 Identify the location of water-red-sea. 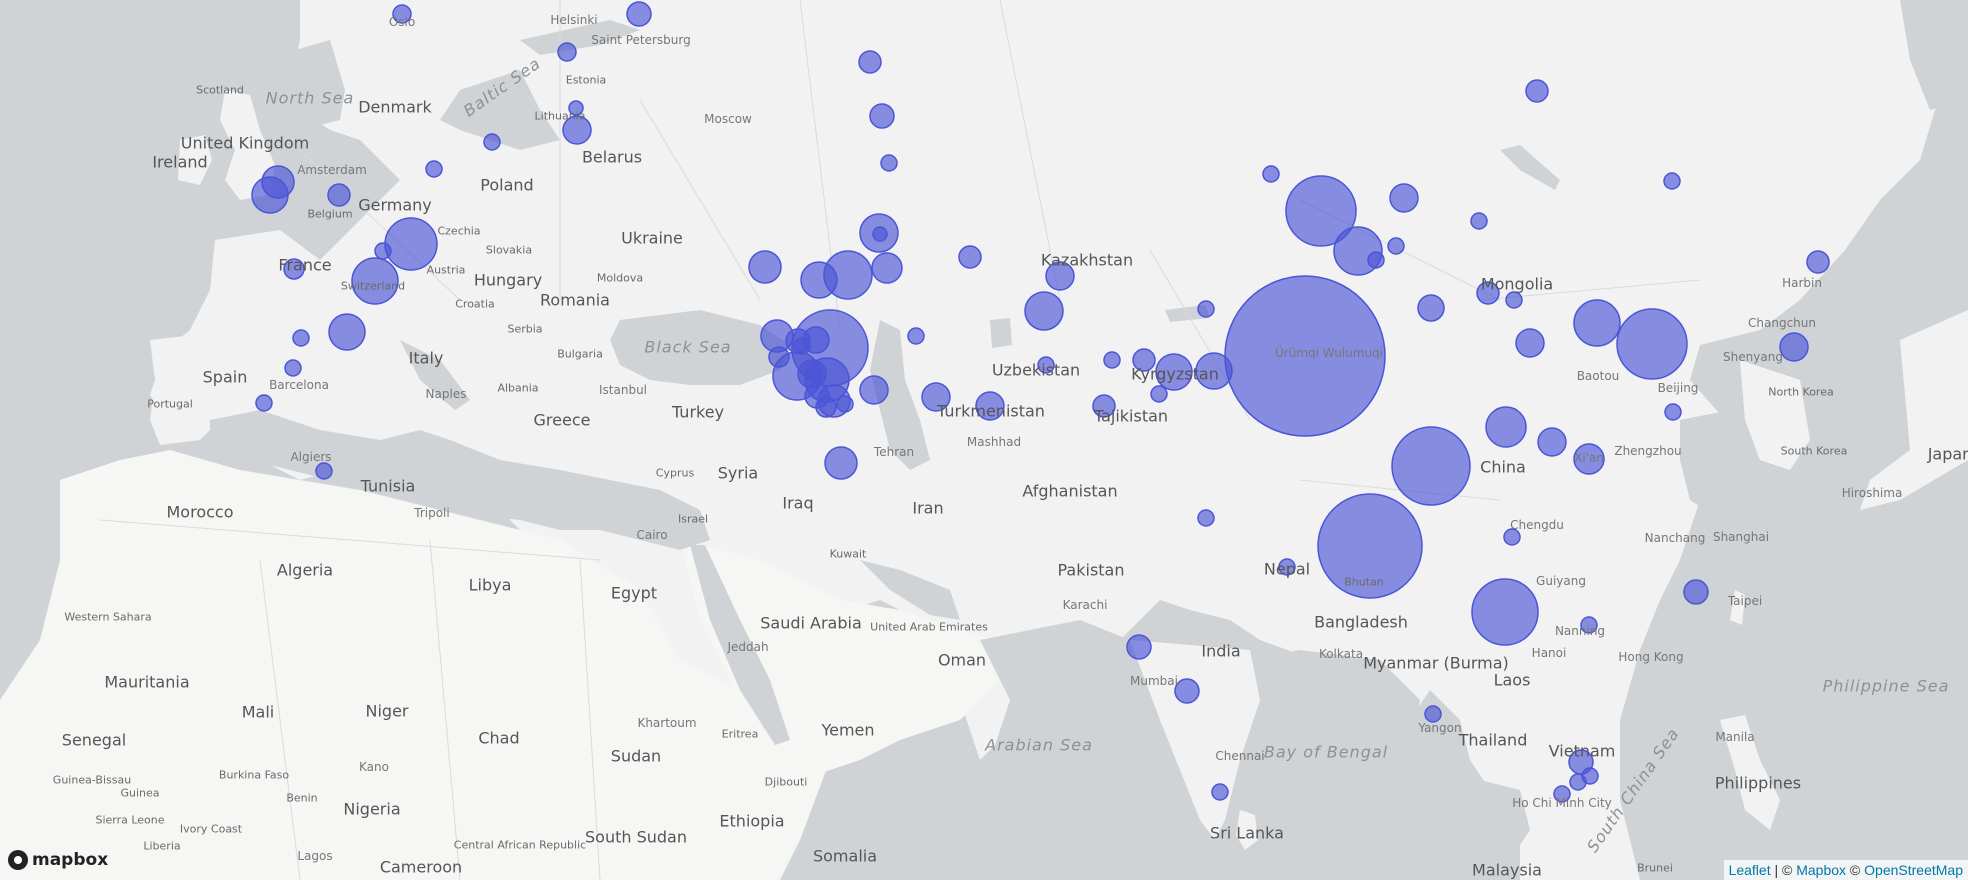
(740, 645).